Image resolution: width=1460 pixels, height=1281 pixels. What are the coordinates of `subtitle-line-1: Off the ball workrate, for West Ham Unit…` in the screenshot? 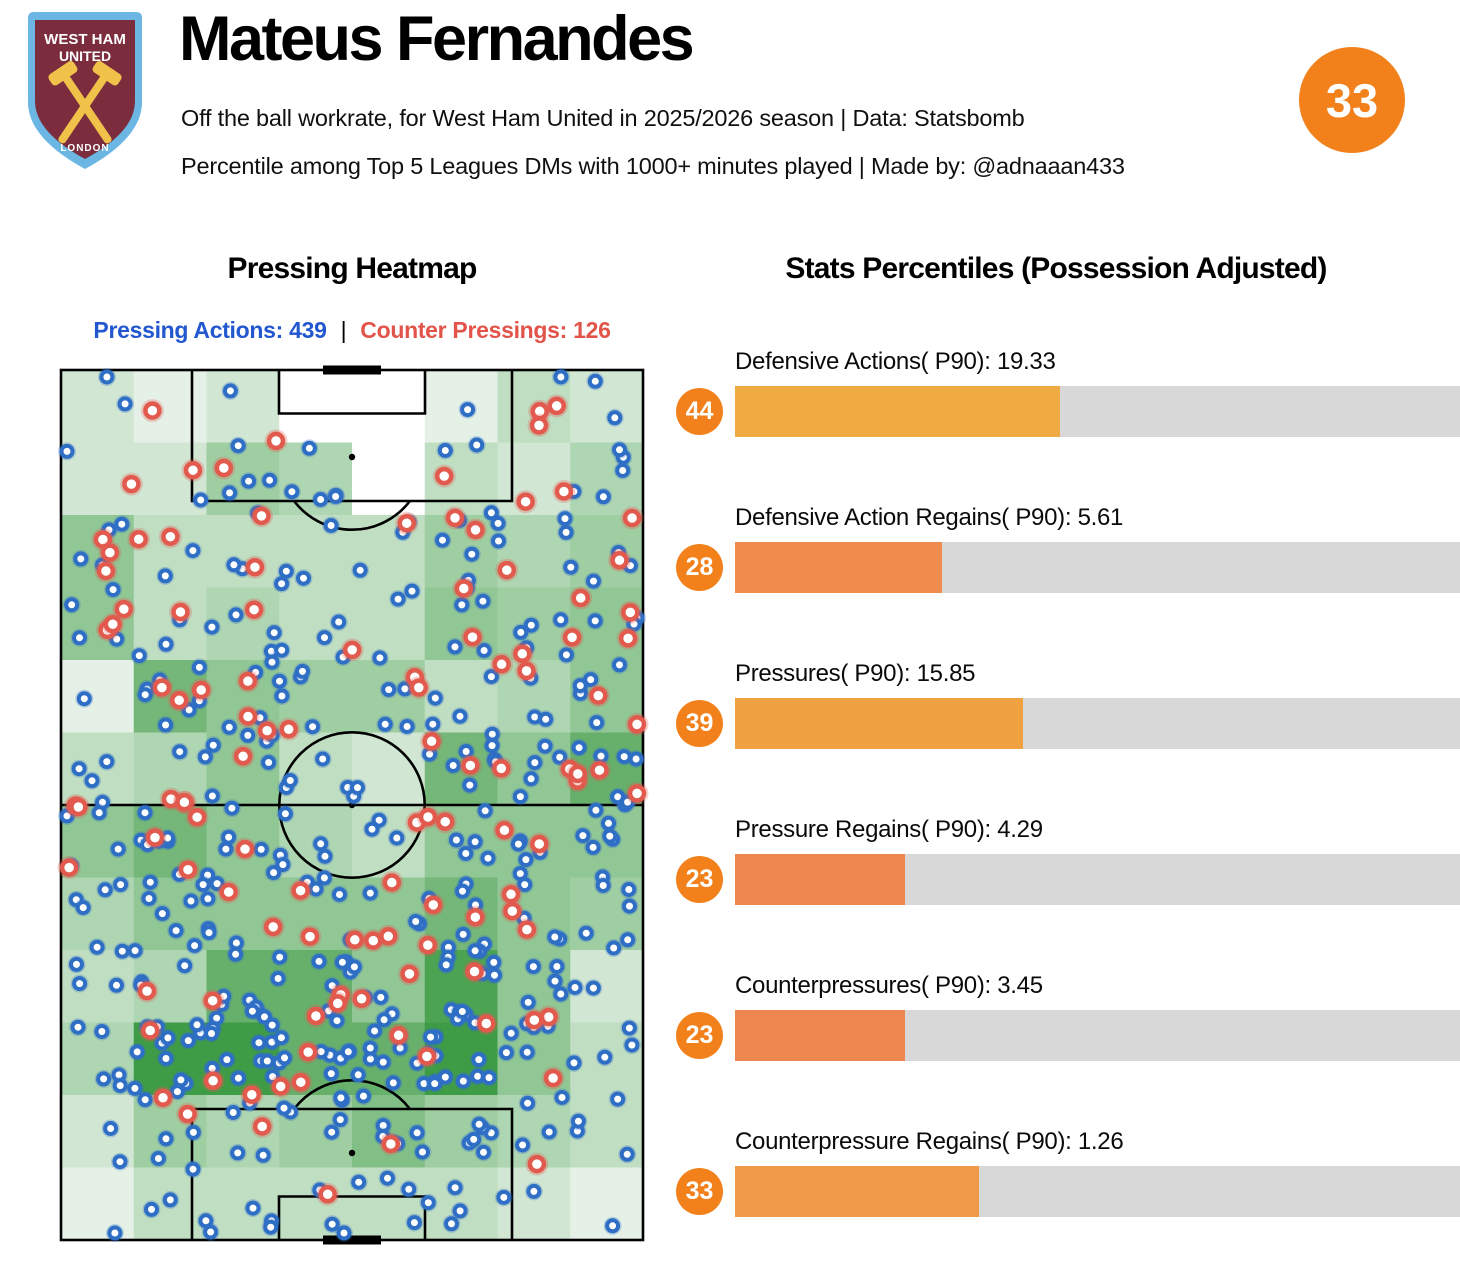 It's located at (603, 118).